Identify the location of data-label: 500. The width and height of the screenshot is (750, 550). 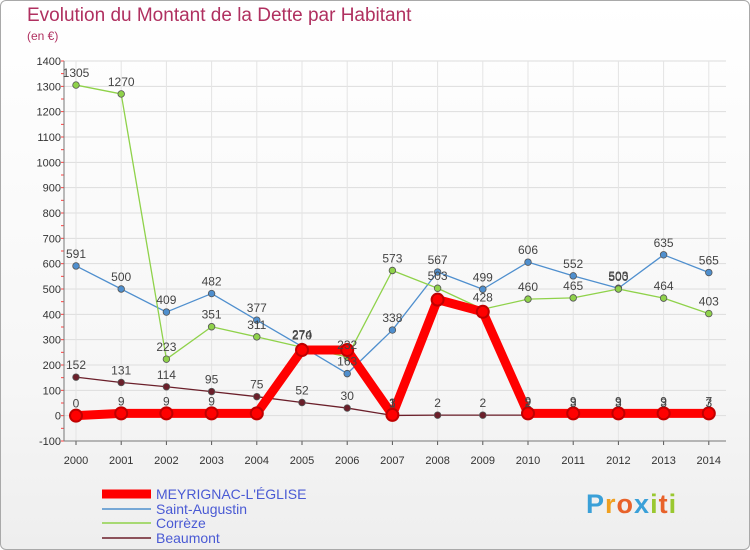
(121, 277).